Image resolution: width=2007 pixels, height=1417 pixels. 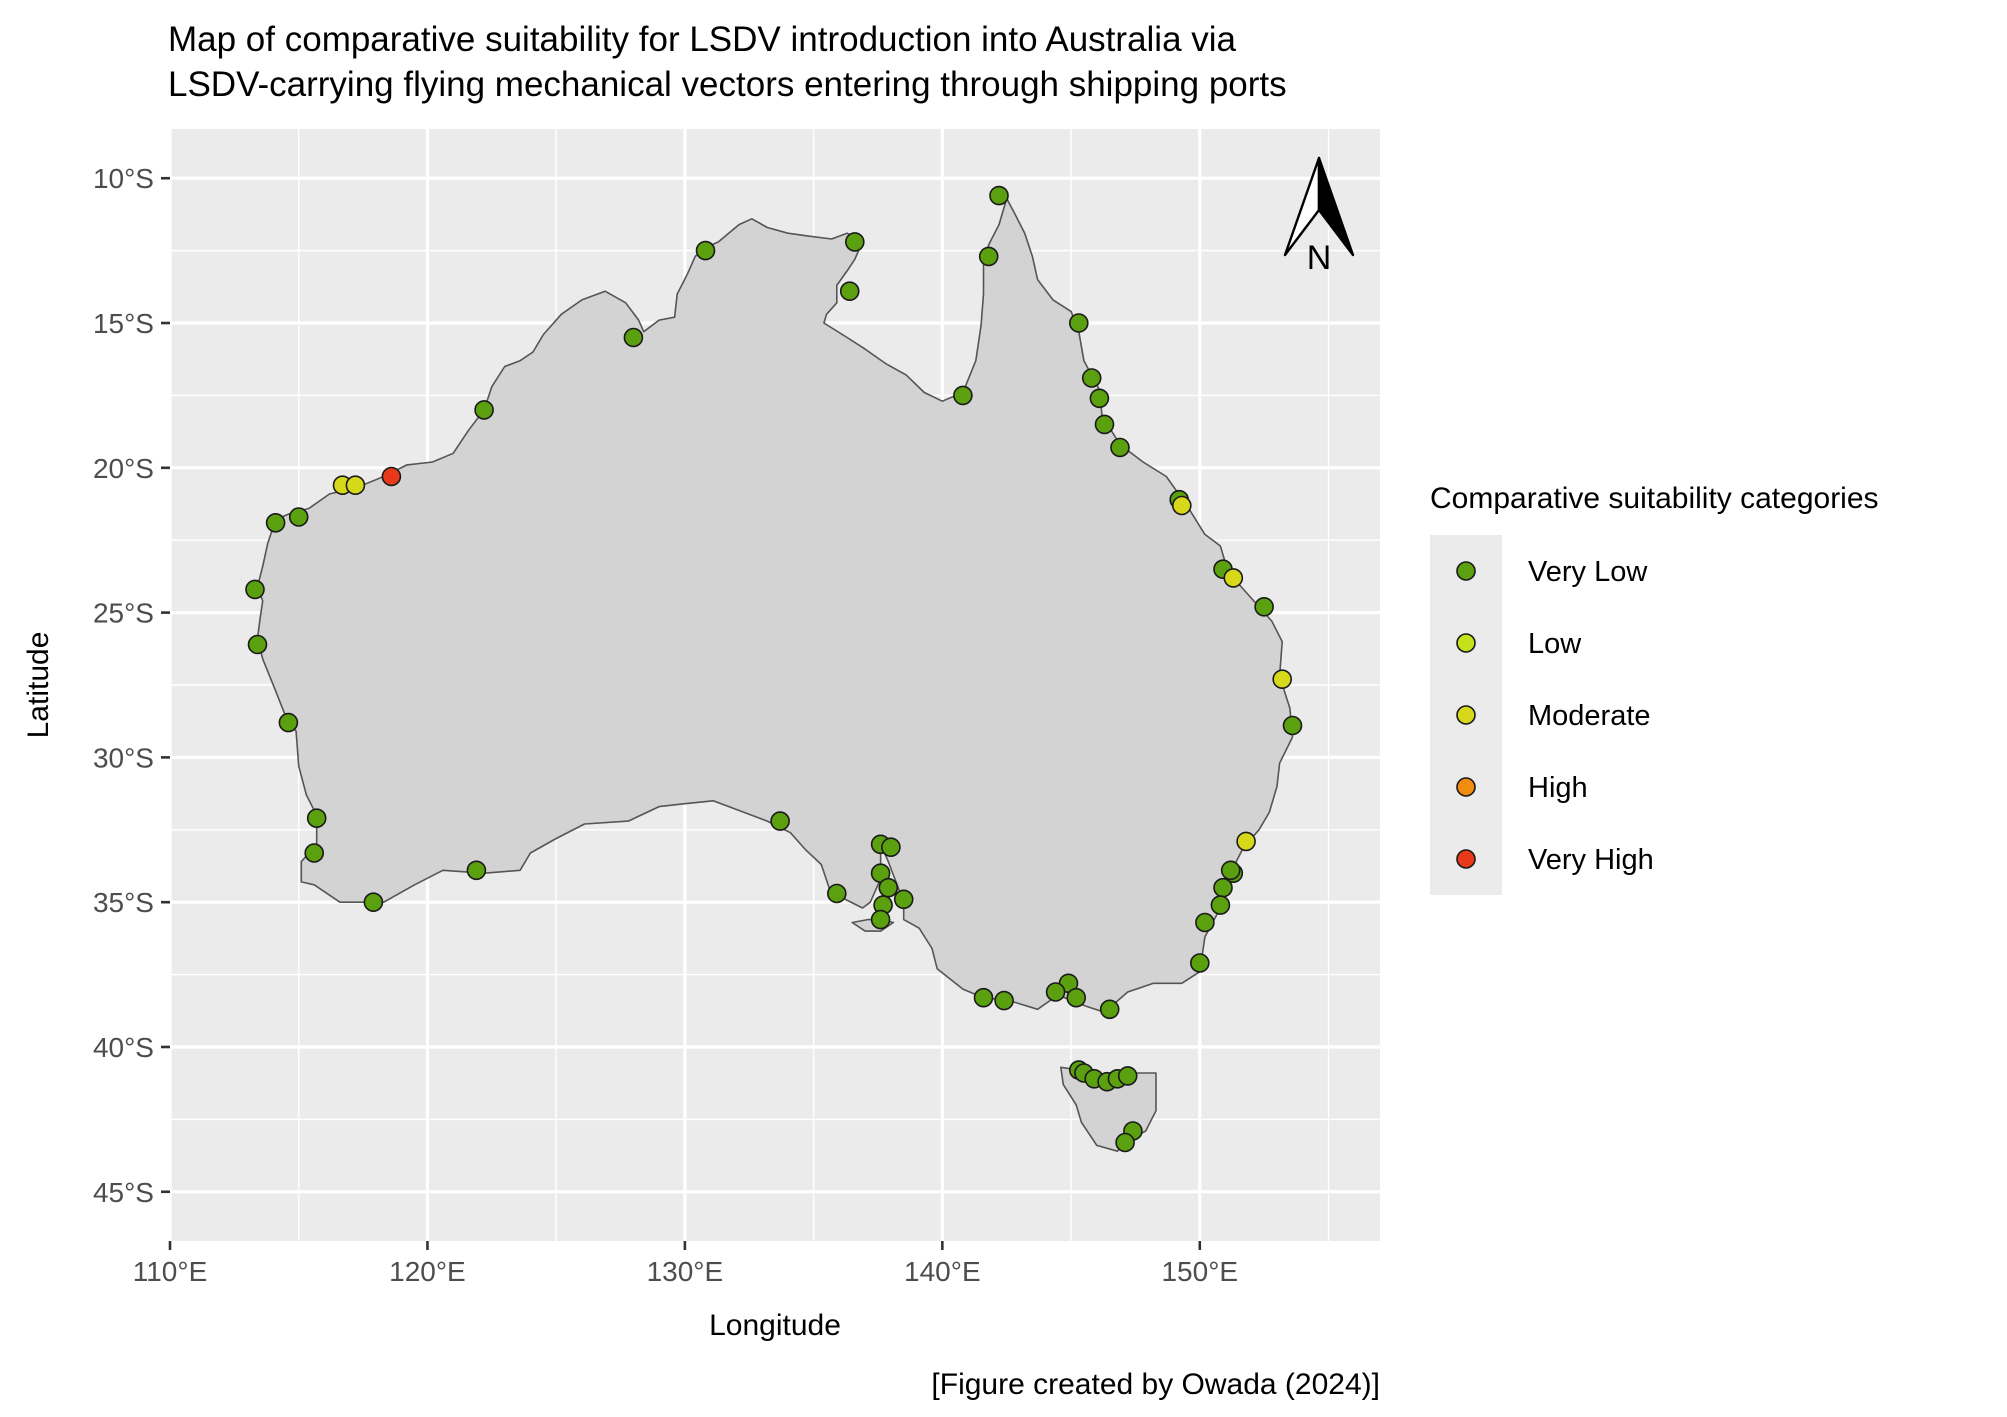 What do you see at coordinates (123, 757) in the screenshot?
I see `y-tick-label: 30°S` at bounding box center [123, 757].